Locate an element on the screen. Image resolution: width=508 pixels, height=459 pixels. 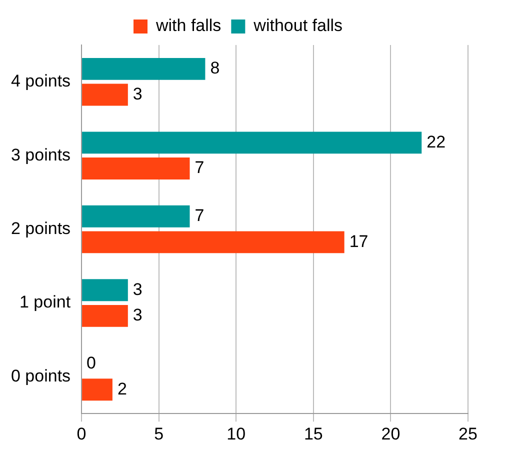
y-tick-label: 0 points is located at coordinates (40, 376).